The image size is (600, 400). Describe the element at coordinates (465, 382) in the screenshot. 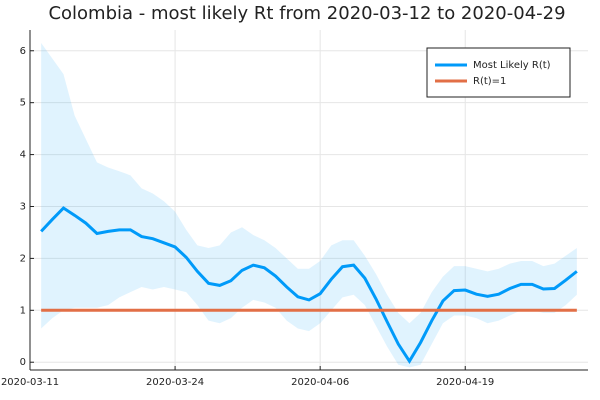

I see `x-tick-label: 2020-04-19` at that location.